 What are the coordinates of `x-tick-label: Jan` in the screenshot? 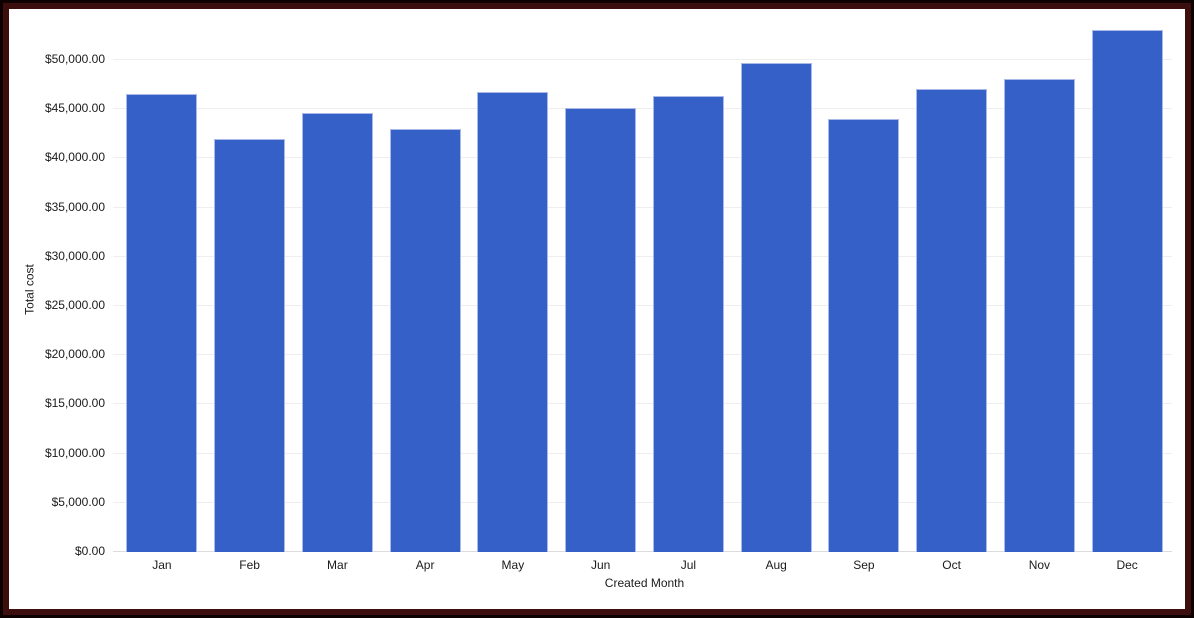 It's located at (162, 565).